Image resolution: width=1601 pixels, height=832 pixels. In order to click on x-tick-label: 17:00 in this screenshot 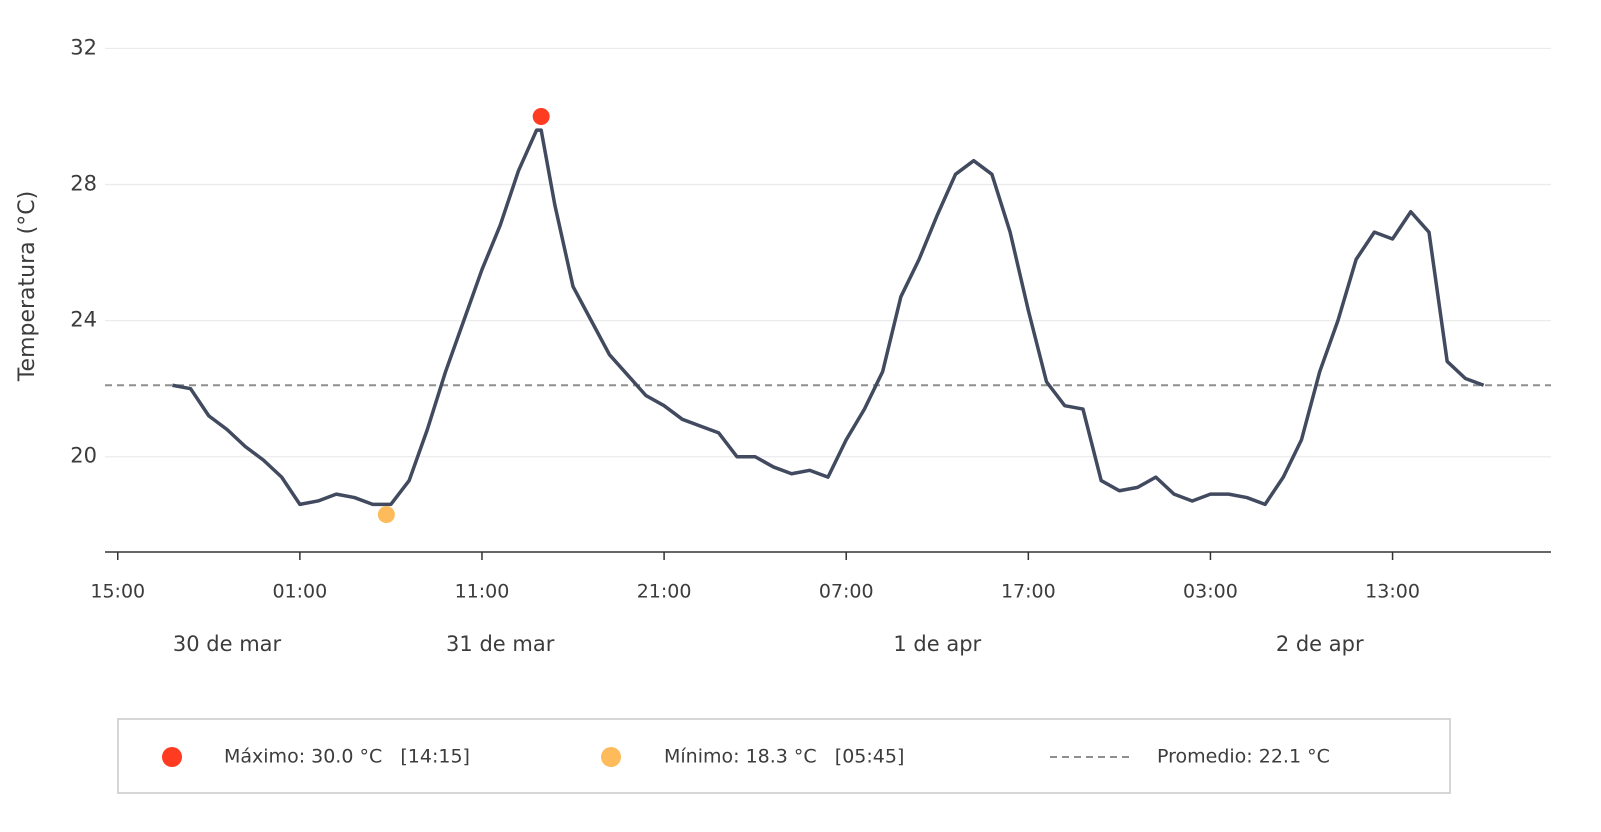, I will do `click(1028, 592)`.